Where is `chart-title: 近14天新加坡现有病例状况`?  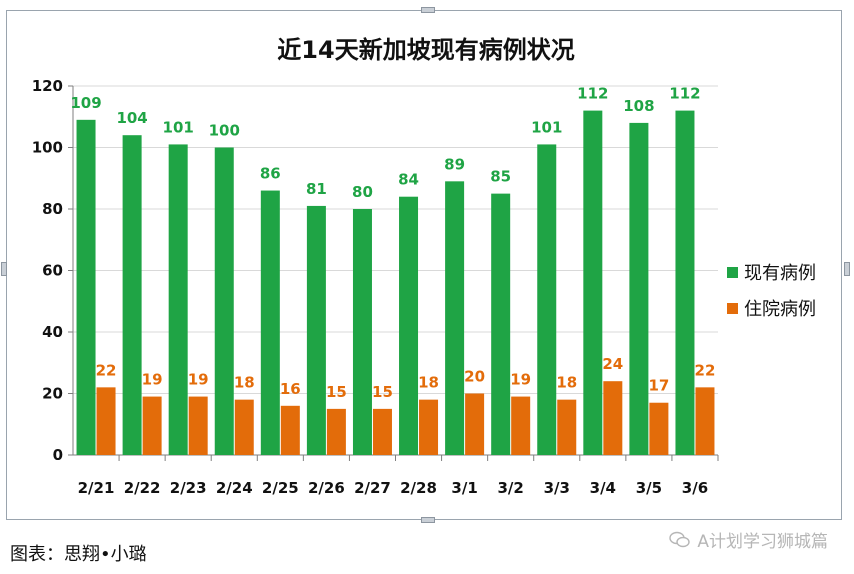
chart-title: 近14天新加坡现有病例状况 is located at coordinates (425, 50).